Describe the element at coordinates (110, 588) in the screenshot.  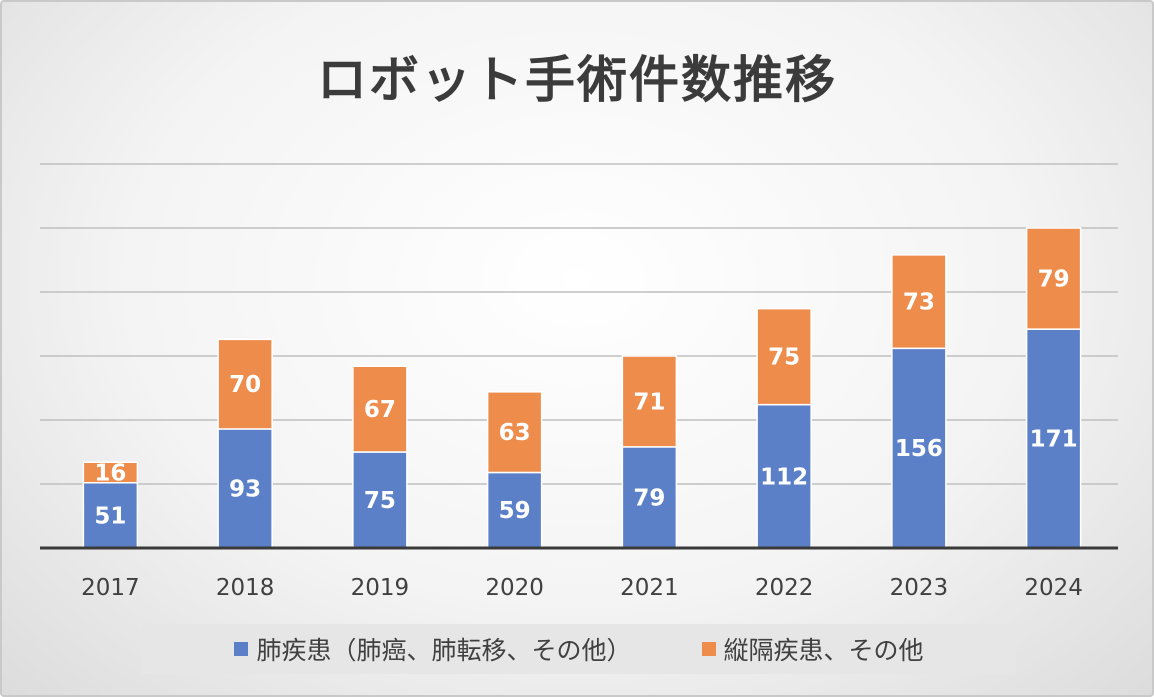
I see `x-tick-label: 2017` at that location.